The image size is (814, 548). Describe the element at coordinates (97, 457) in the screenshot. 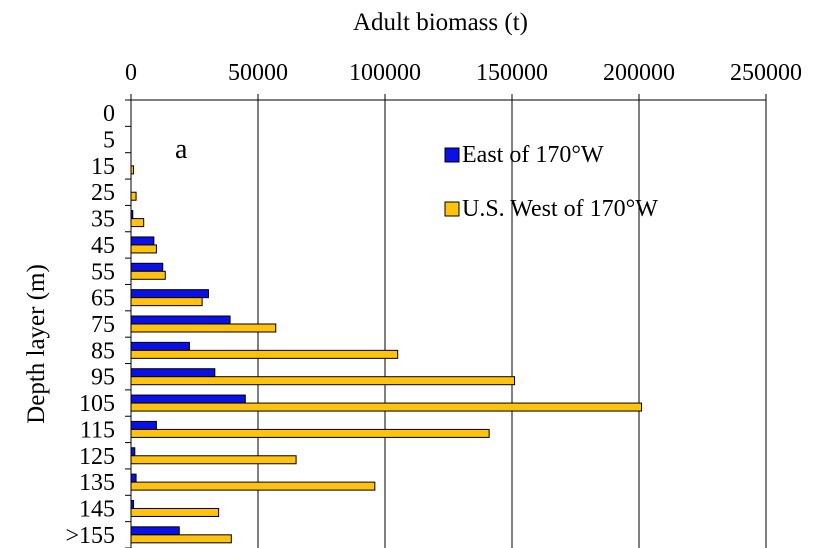

I see `y-tick-label: 125` at that location.